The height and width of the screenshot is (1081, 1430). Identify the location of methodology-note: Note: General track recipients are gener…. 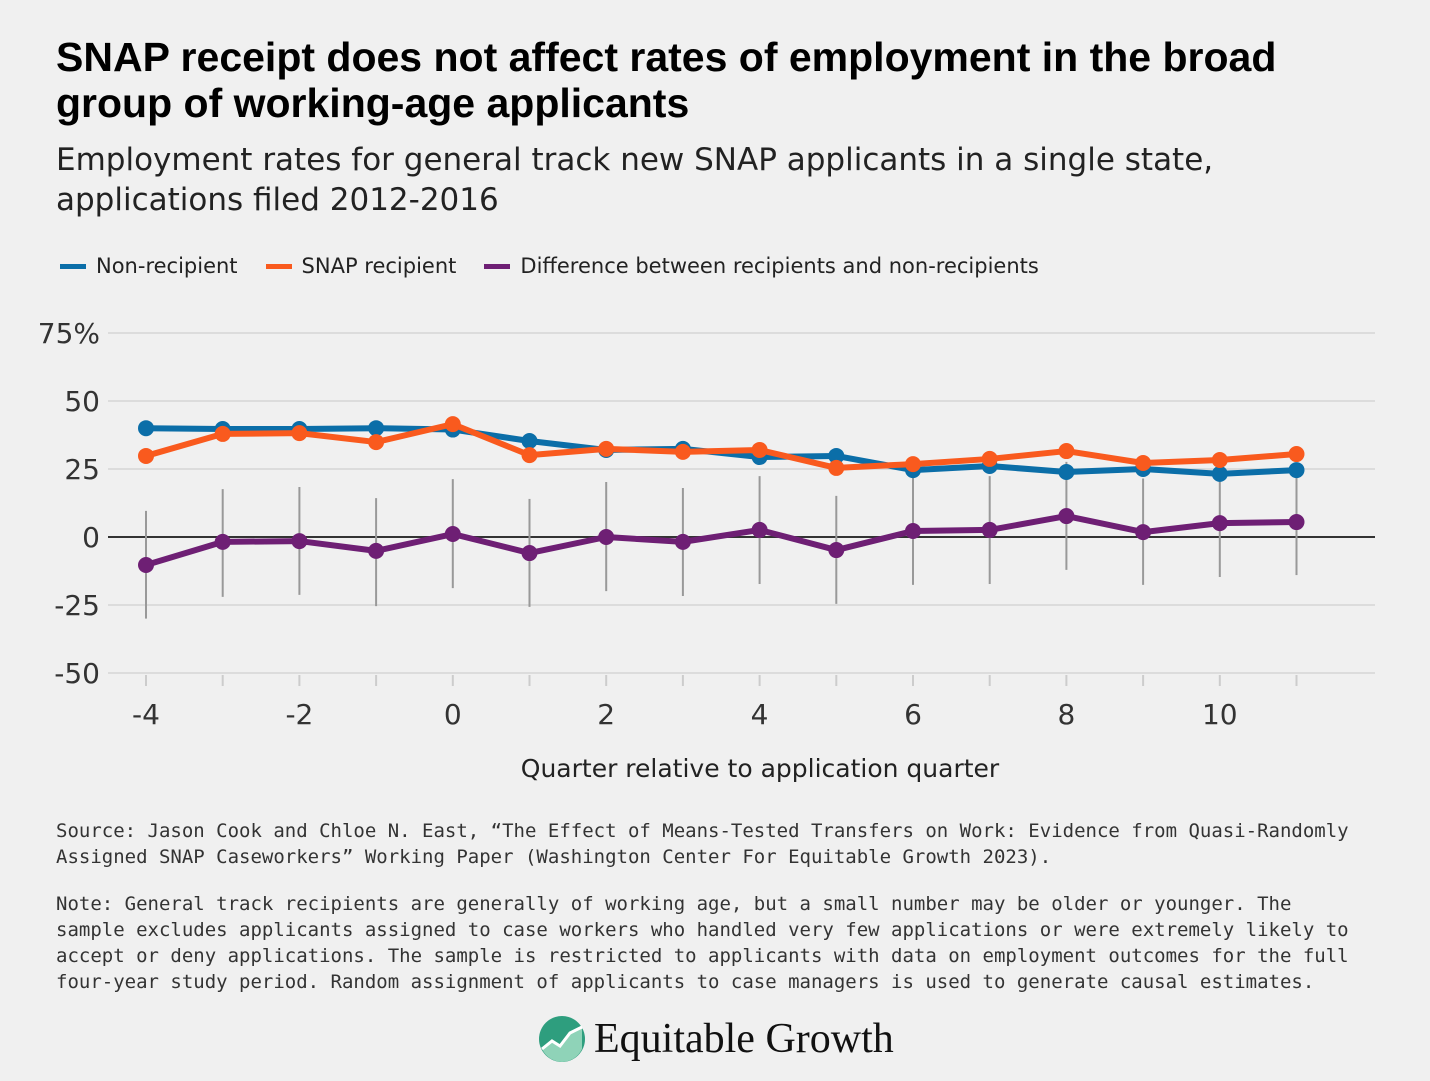
(702, 943).